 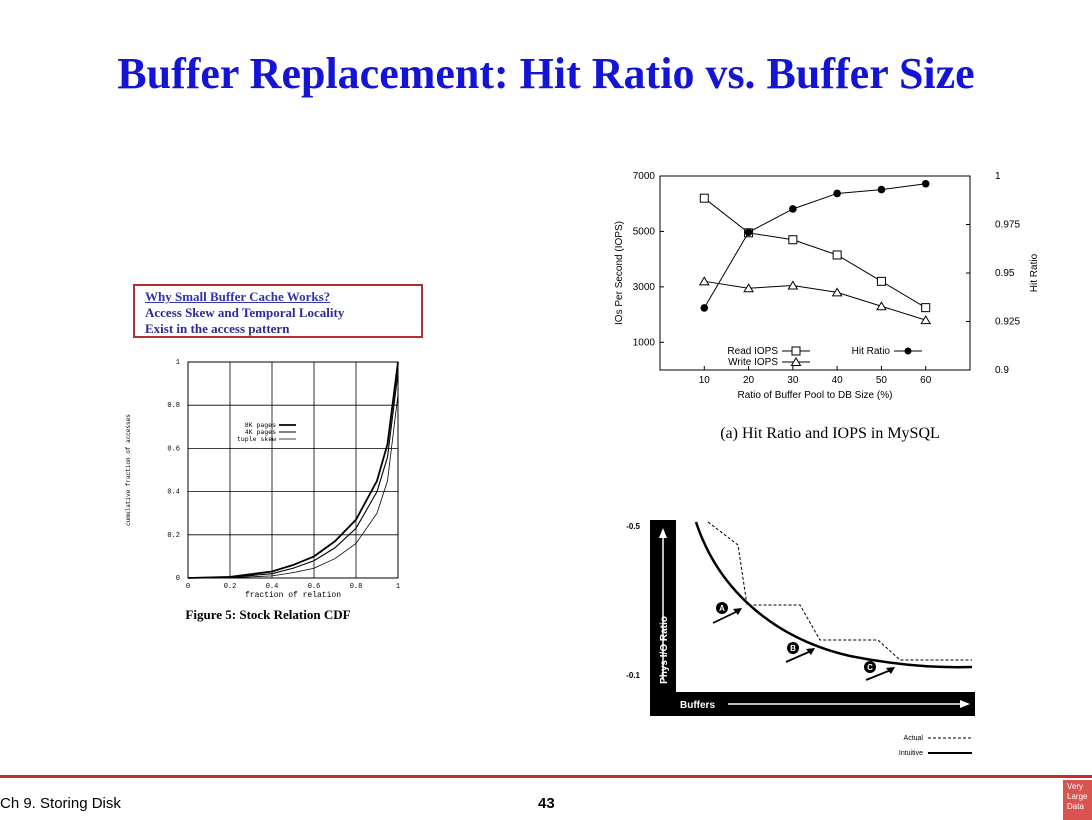 What do you see at coordinates (644, 176) in the screenshot?
I see `iops-y-tick: 7000` at bounding box center [644, 176].